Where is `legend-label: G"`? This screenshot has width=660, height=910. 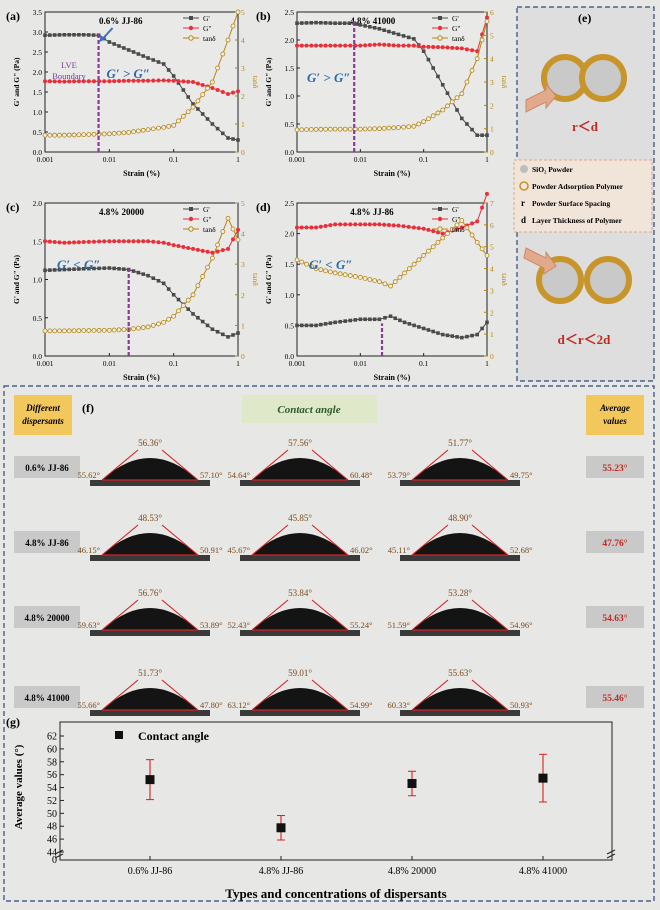
legend-label: G" is located at coordinates (207, 219).